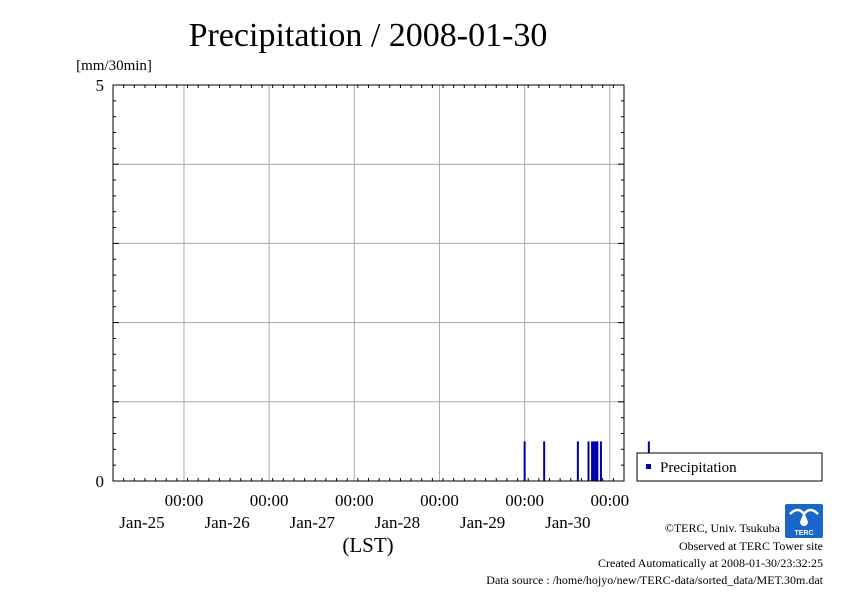 This screenshot has width=842, height=595. I want to click on svg-text: TERC, so click(803, 533).